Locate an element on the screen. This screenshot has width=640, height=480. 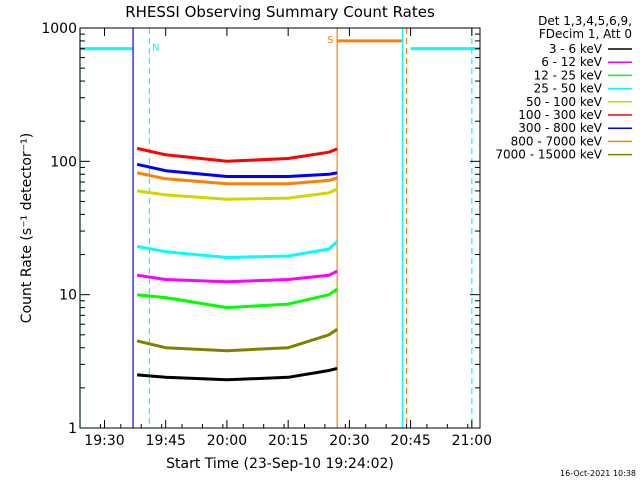
legend-header-2: FDecim 1, Att 0 is located at coordinates (585, 34).